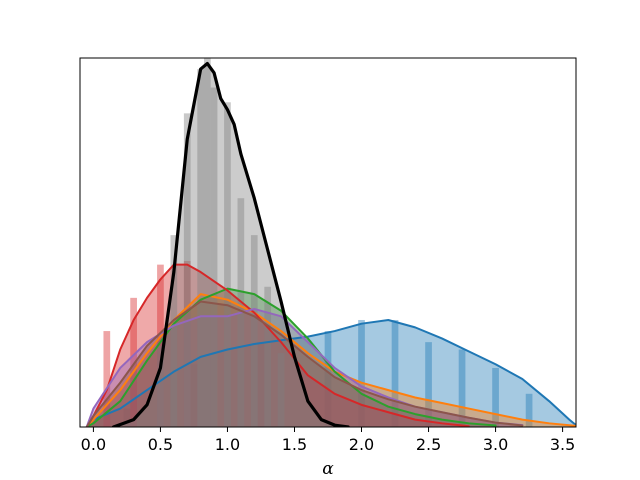  I want to click on x-axis: 0.0 0.5 1.0 1.5 2.0 2.5 3.0 3.5, so click(328, 440).